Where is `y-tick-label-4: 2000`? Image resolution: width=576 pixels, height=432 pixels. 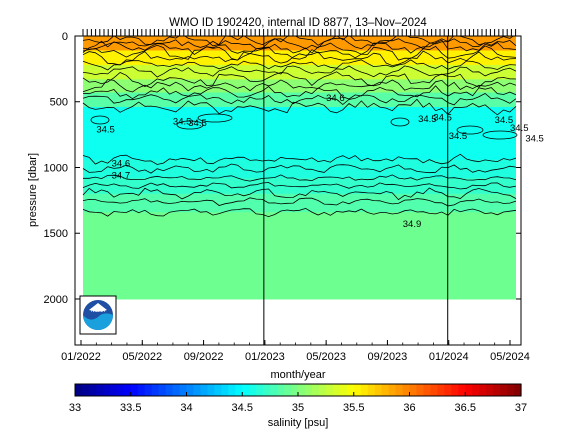
y-tick-label-4: 2000 is located at coordinates (56, 300).